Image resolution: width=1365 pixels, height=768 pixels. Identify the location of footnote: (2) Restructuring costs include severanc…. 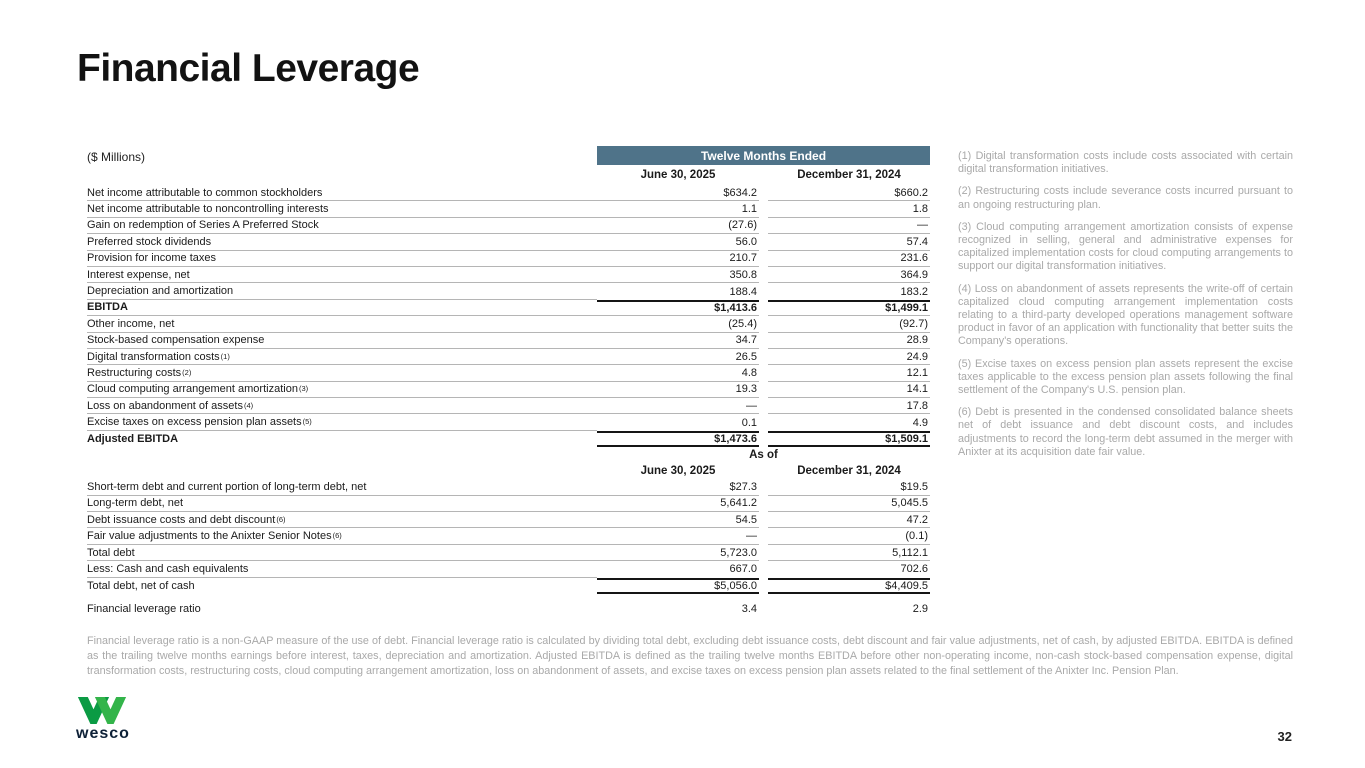
(1125, 198).